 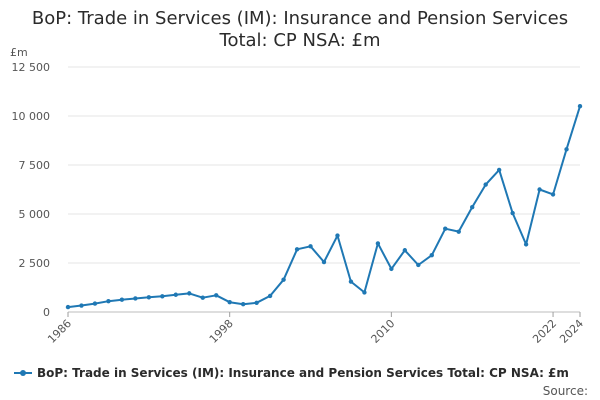 What do you see at coordinates (59, 331) in the screenshot?
I see `x-tick-label: 1986` at bounding box center [59, 331].